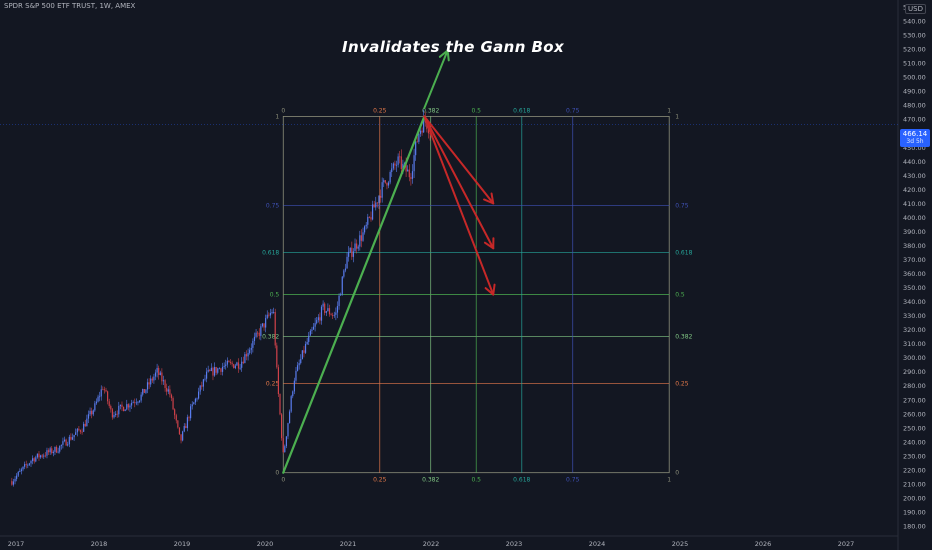 The image size is (932, 550). Describe the element at coordinates (453, 47) in the screenshot. I see `annotation-headline: Invalidates the Gann Box` at that location.